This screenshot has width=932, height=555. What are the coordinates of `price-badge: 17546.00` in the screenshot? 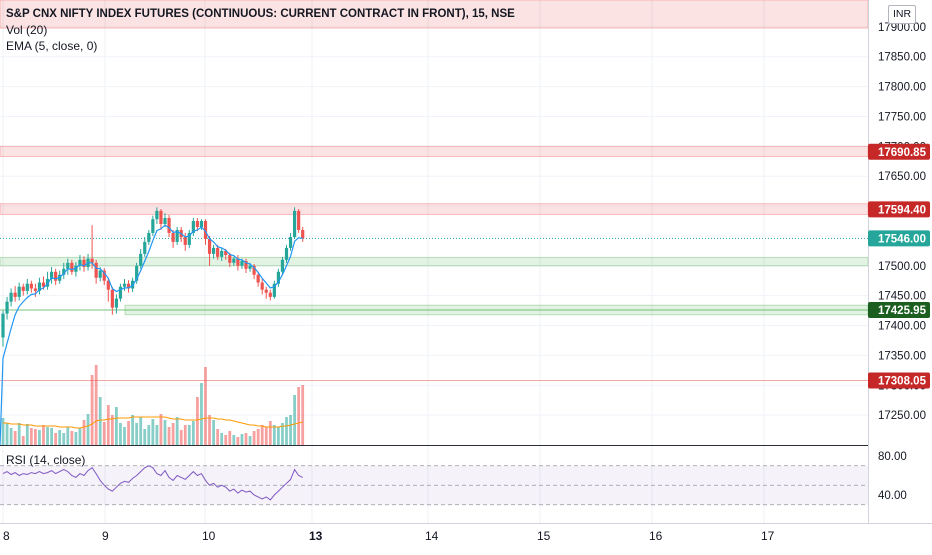 It's located at (899, 238).